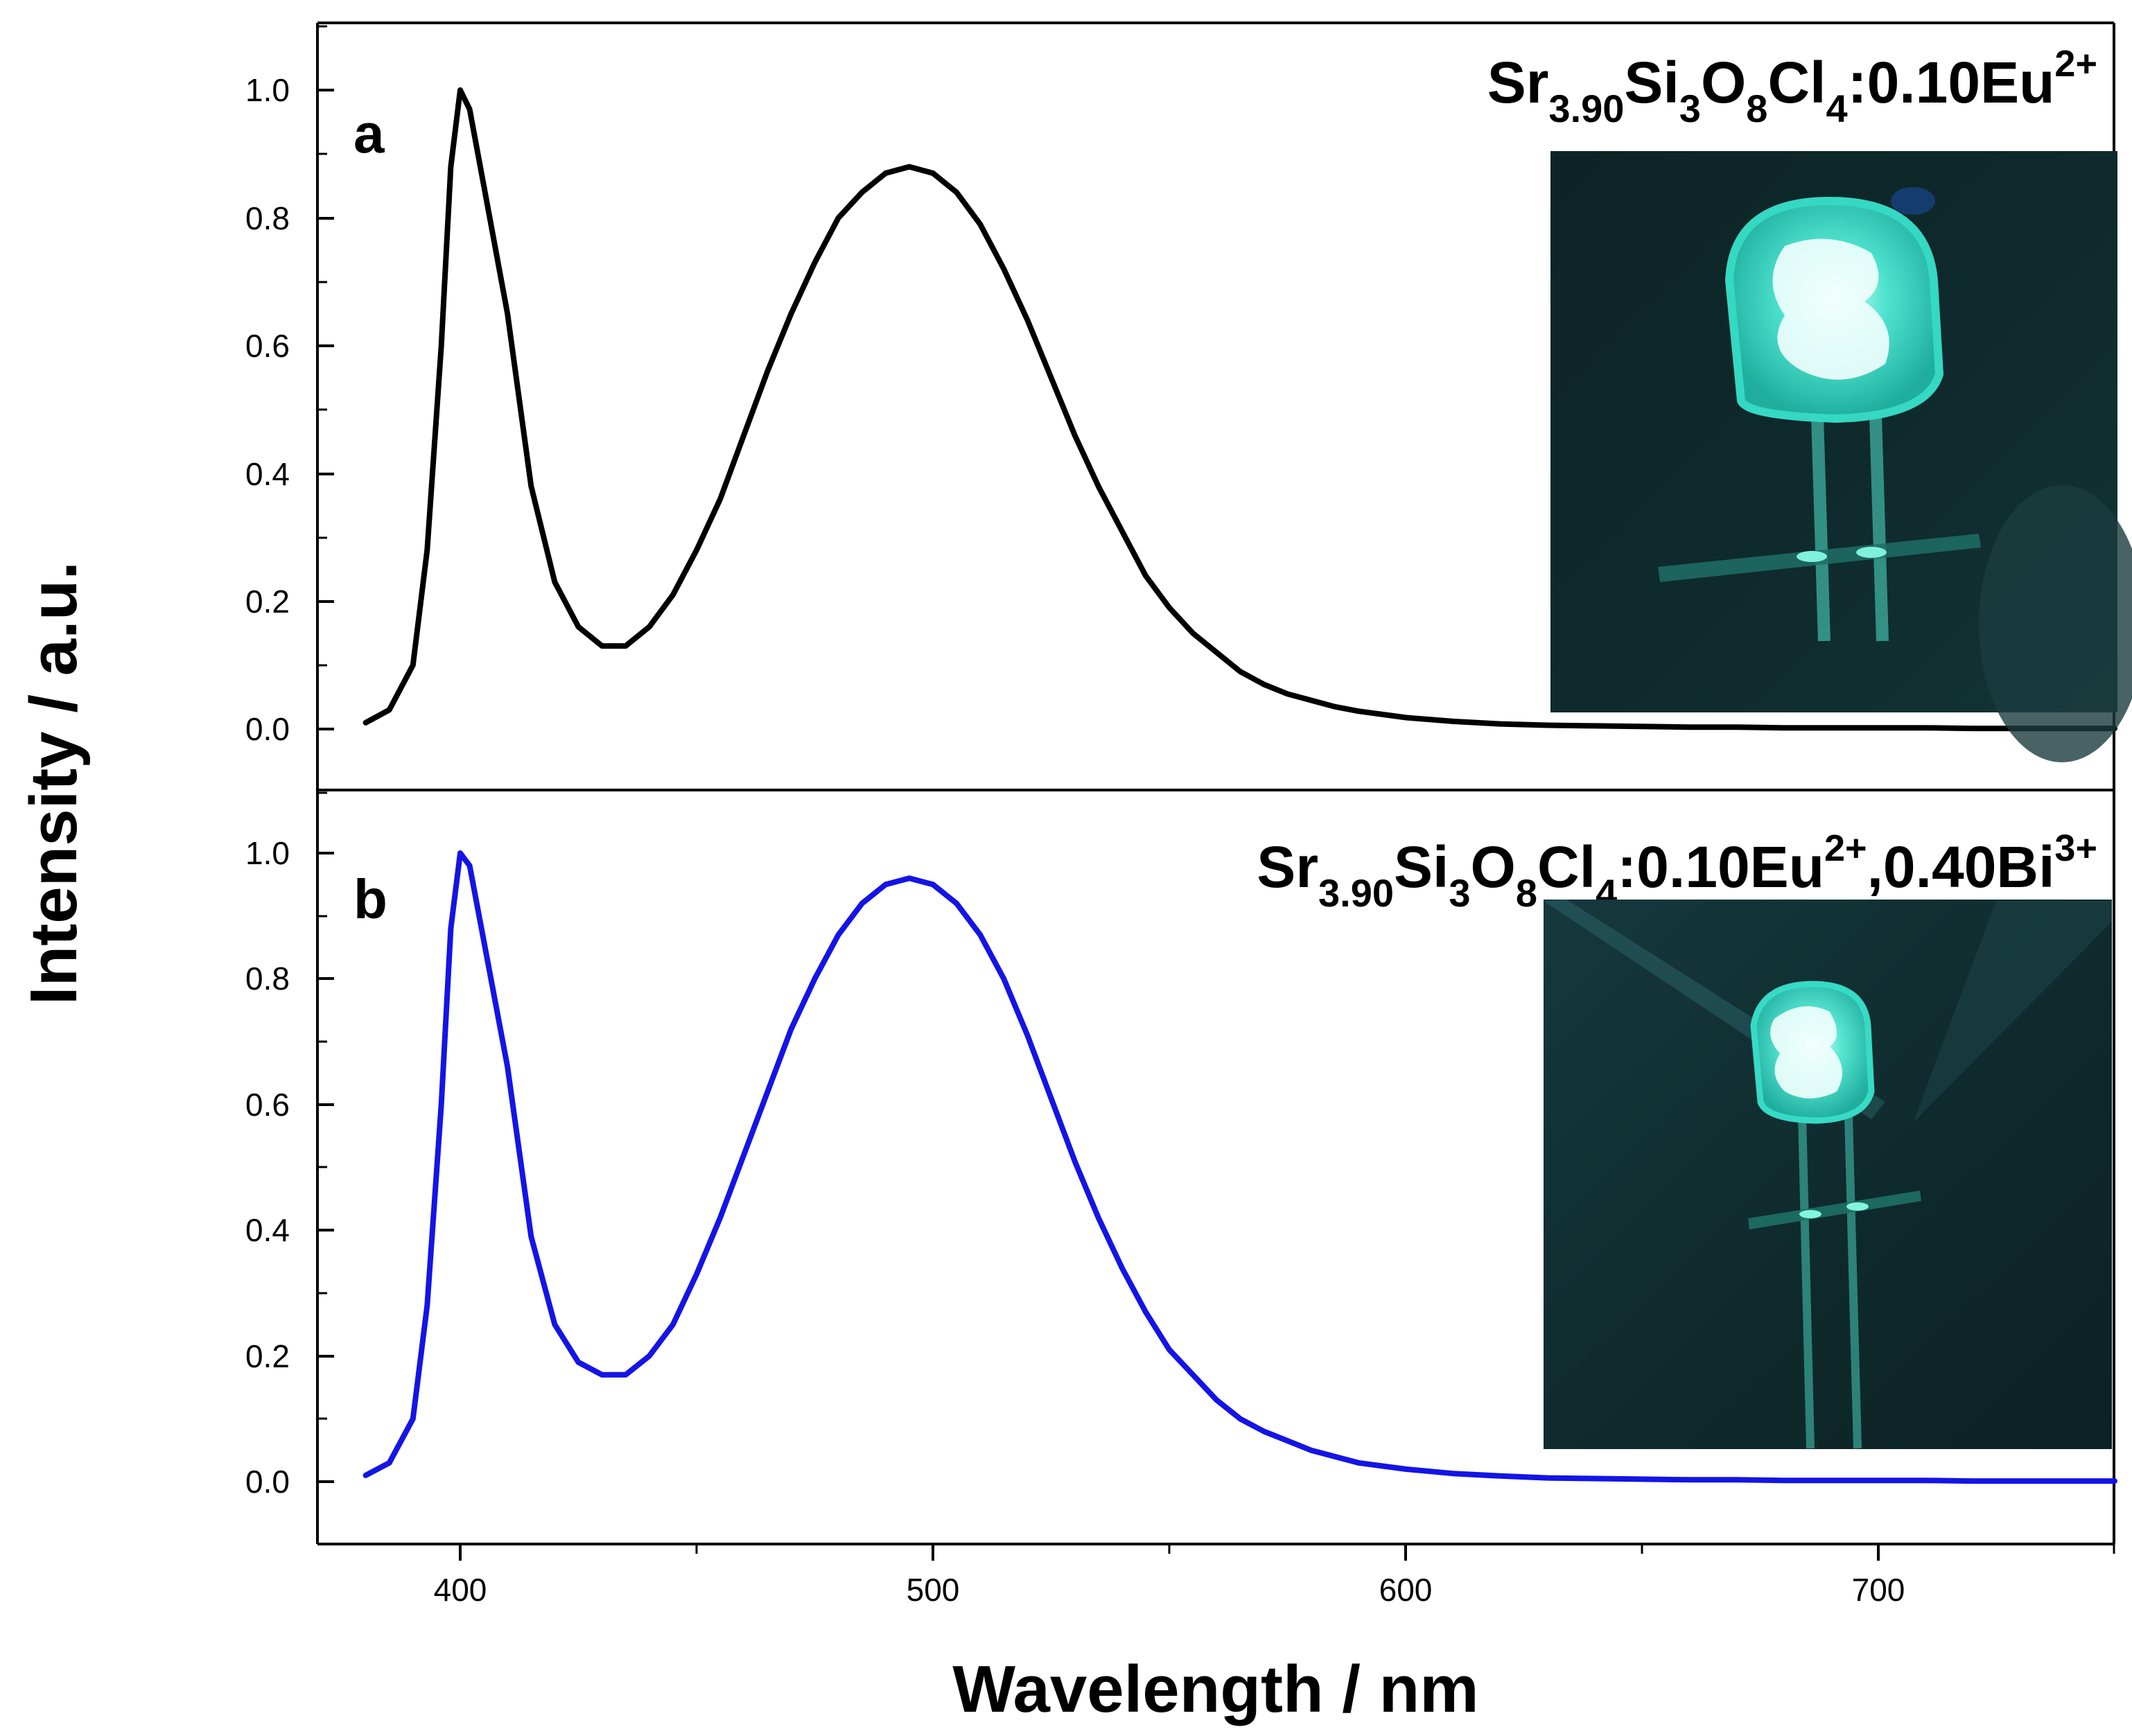 This screenshot has height=1736, width=2132. What do you see at coordinates (370, 899) in the screenshot?
I see `panel-label-b: b` at bounding box center [370, 899].